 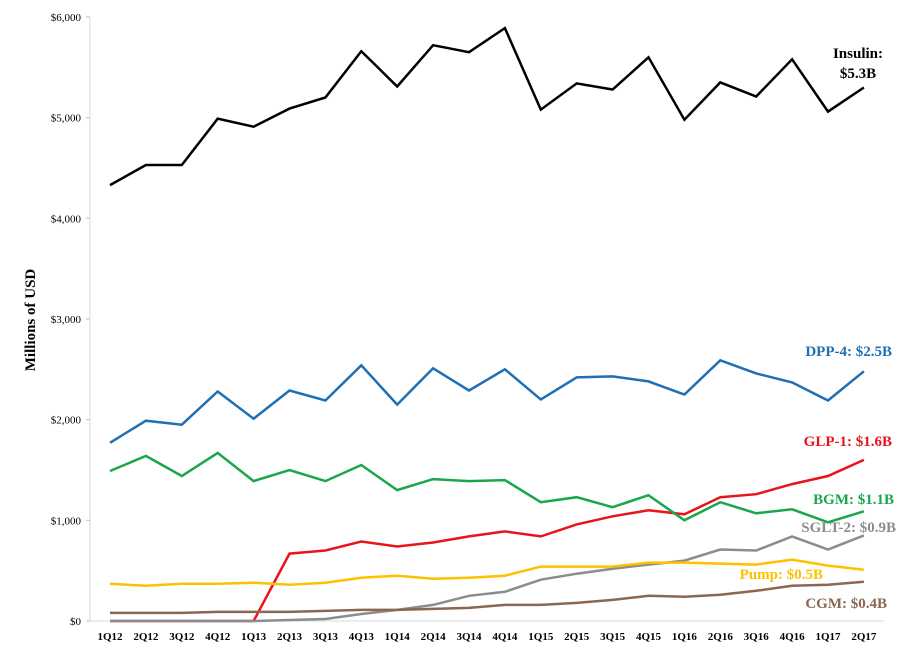 I want to click on x-tick-label: 4Q12, so click(x=218, y=637).